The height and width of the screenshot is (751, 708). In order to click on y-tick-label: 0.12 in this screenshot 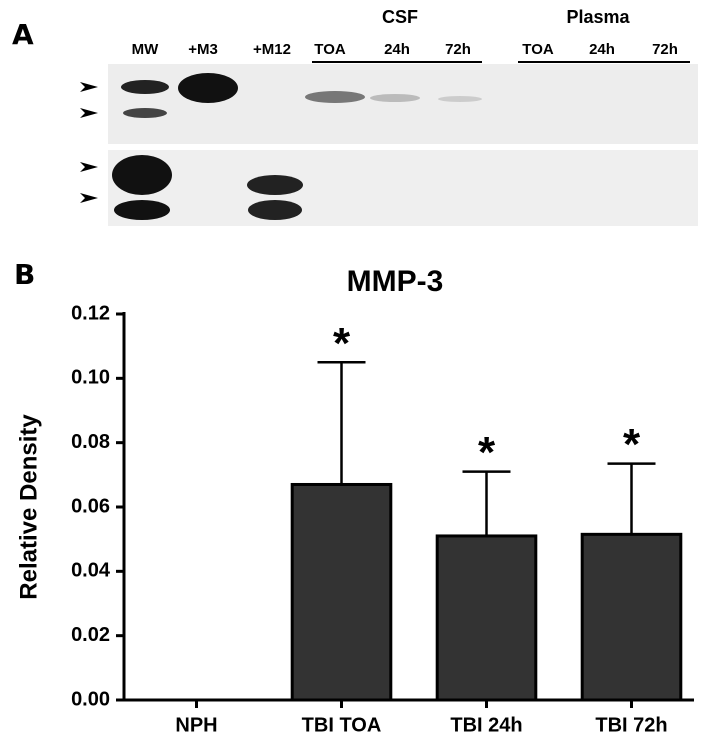, I will do `click(90, 313)`.